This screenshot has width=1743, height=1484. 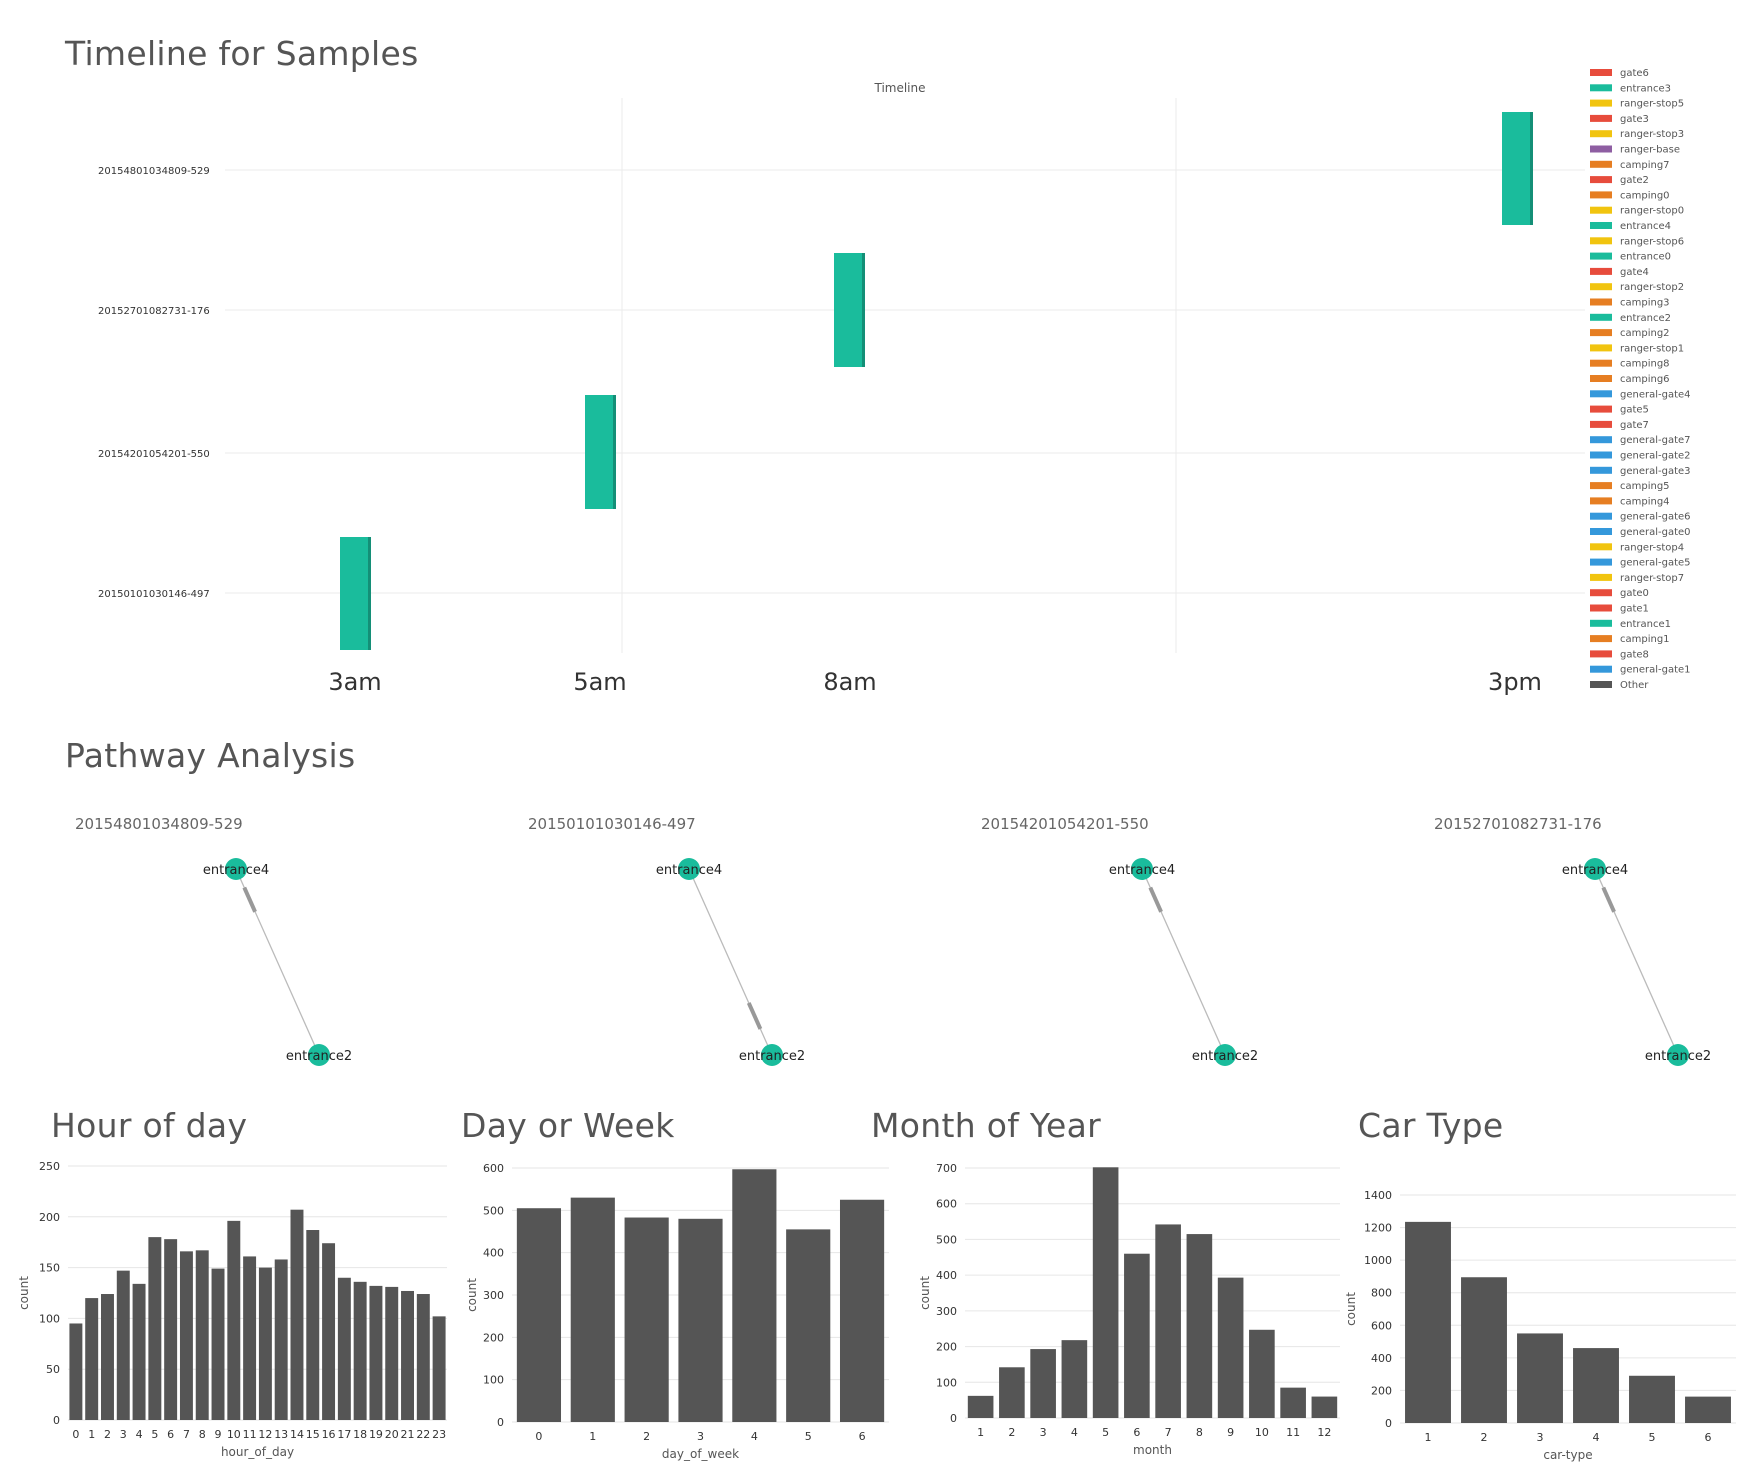 What do you see at coordinates (329, 1434) in the screenshot?
I see `x-tick-label: 16` at bounding box center [329, 1434].